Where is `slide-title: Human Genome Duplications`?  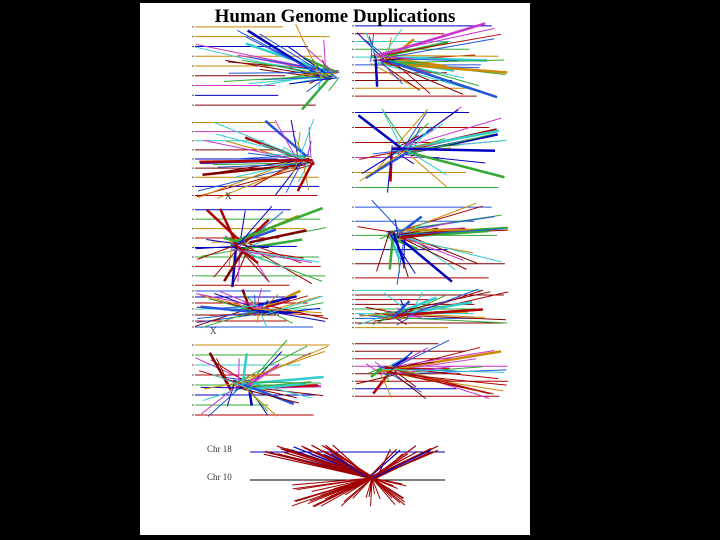 slide-title: Human Genome Duplications is located at coordinates (335, 16).